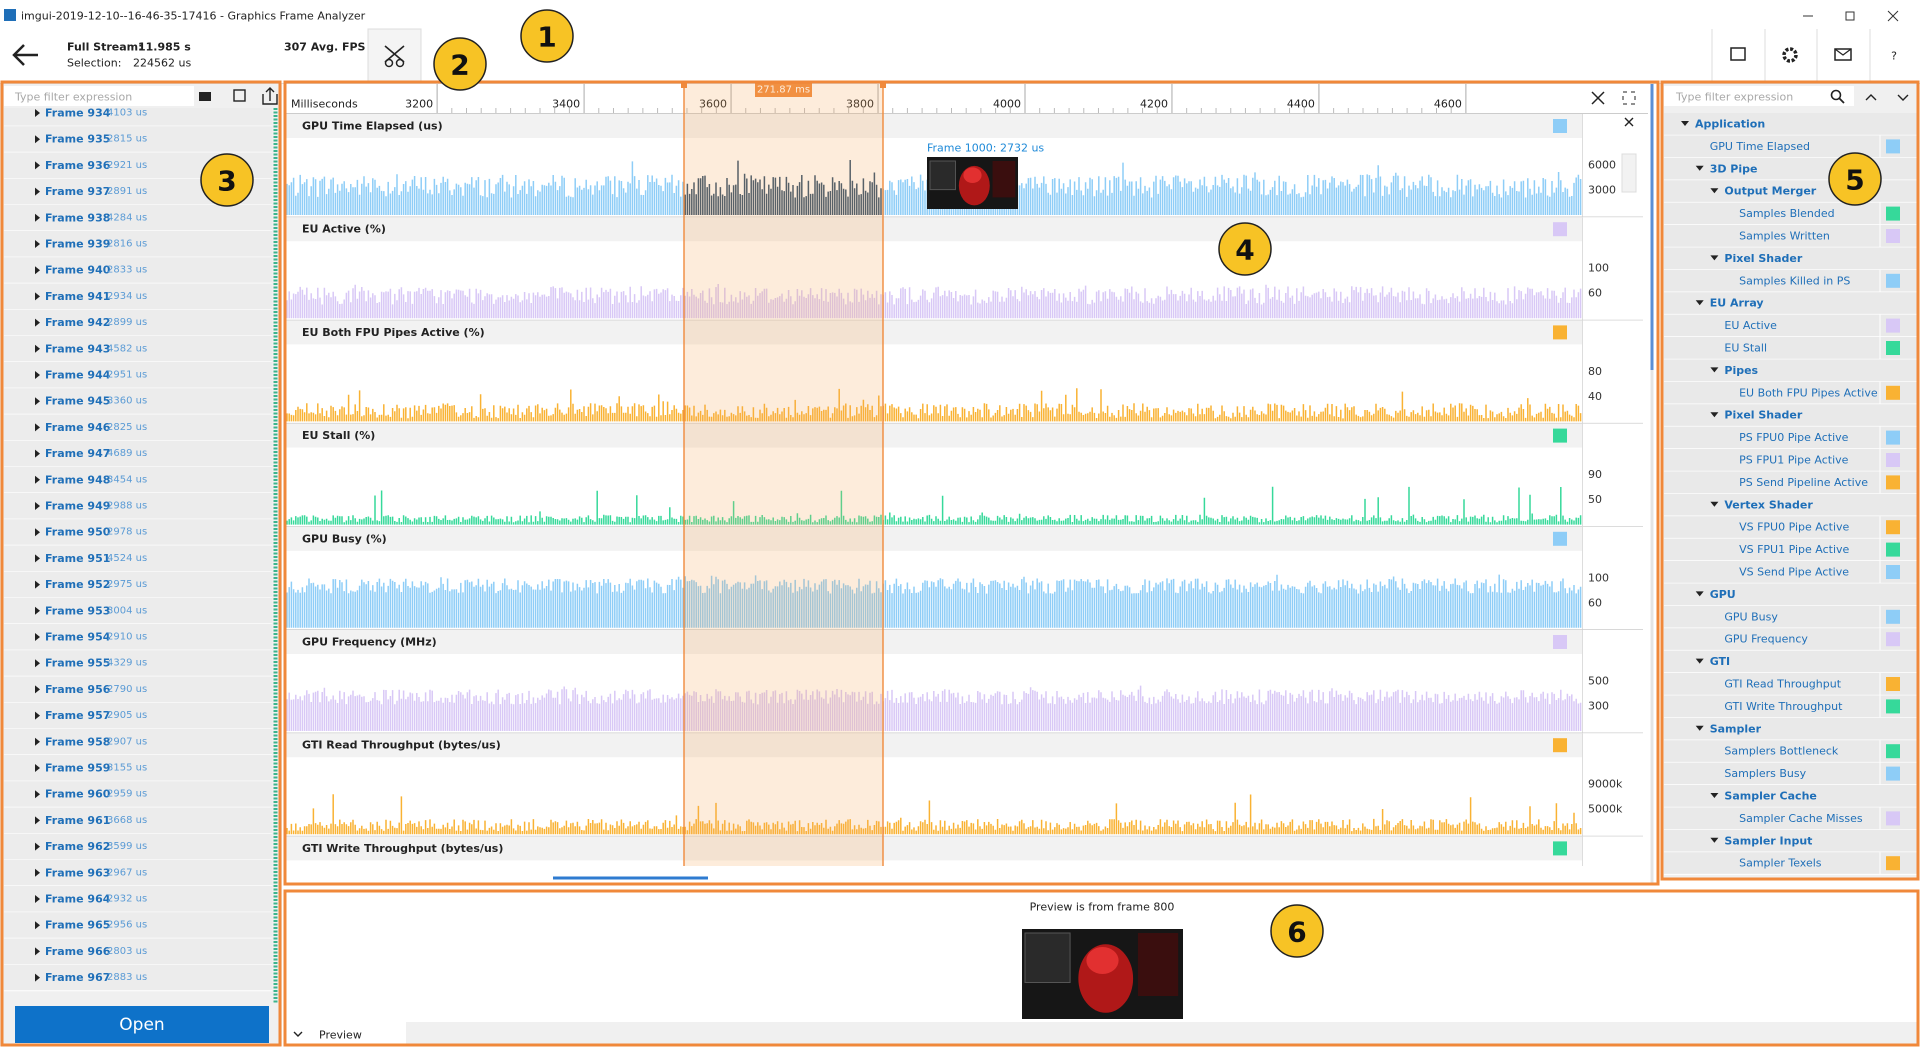 Image resolution: width=1920 pixels, height=1053 pixels. Describe the element at coordinates (205, 96) in the screenshot. I see `folder-button` at that location.